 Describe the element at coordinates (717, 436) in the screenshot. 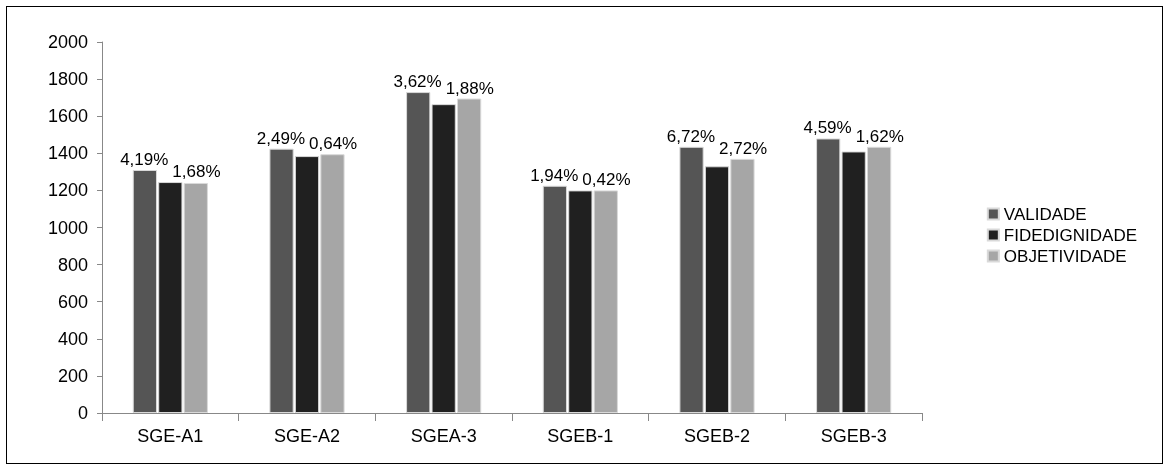

I see `x-tick-label: SGEB-2` at that location.